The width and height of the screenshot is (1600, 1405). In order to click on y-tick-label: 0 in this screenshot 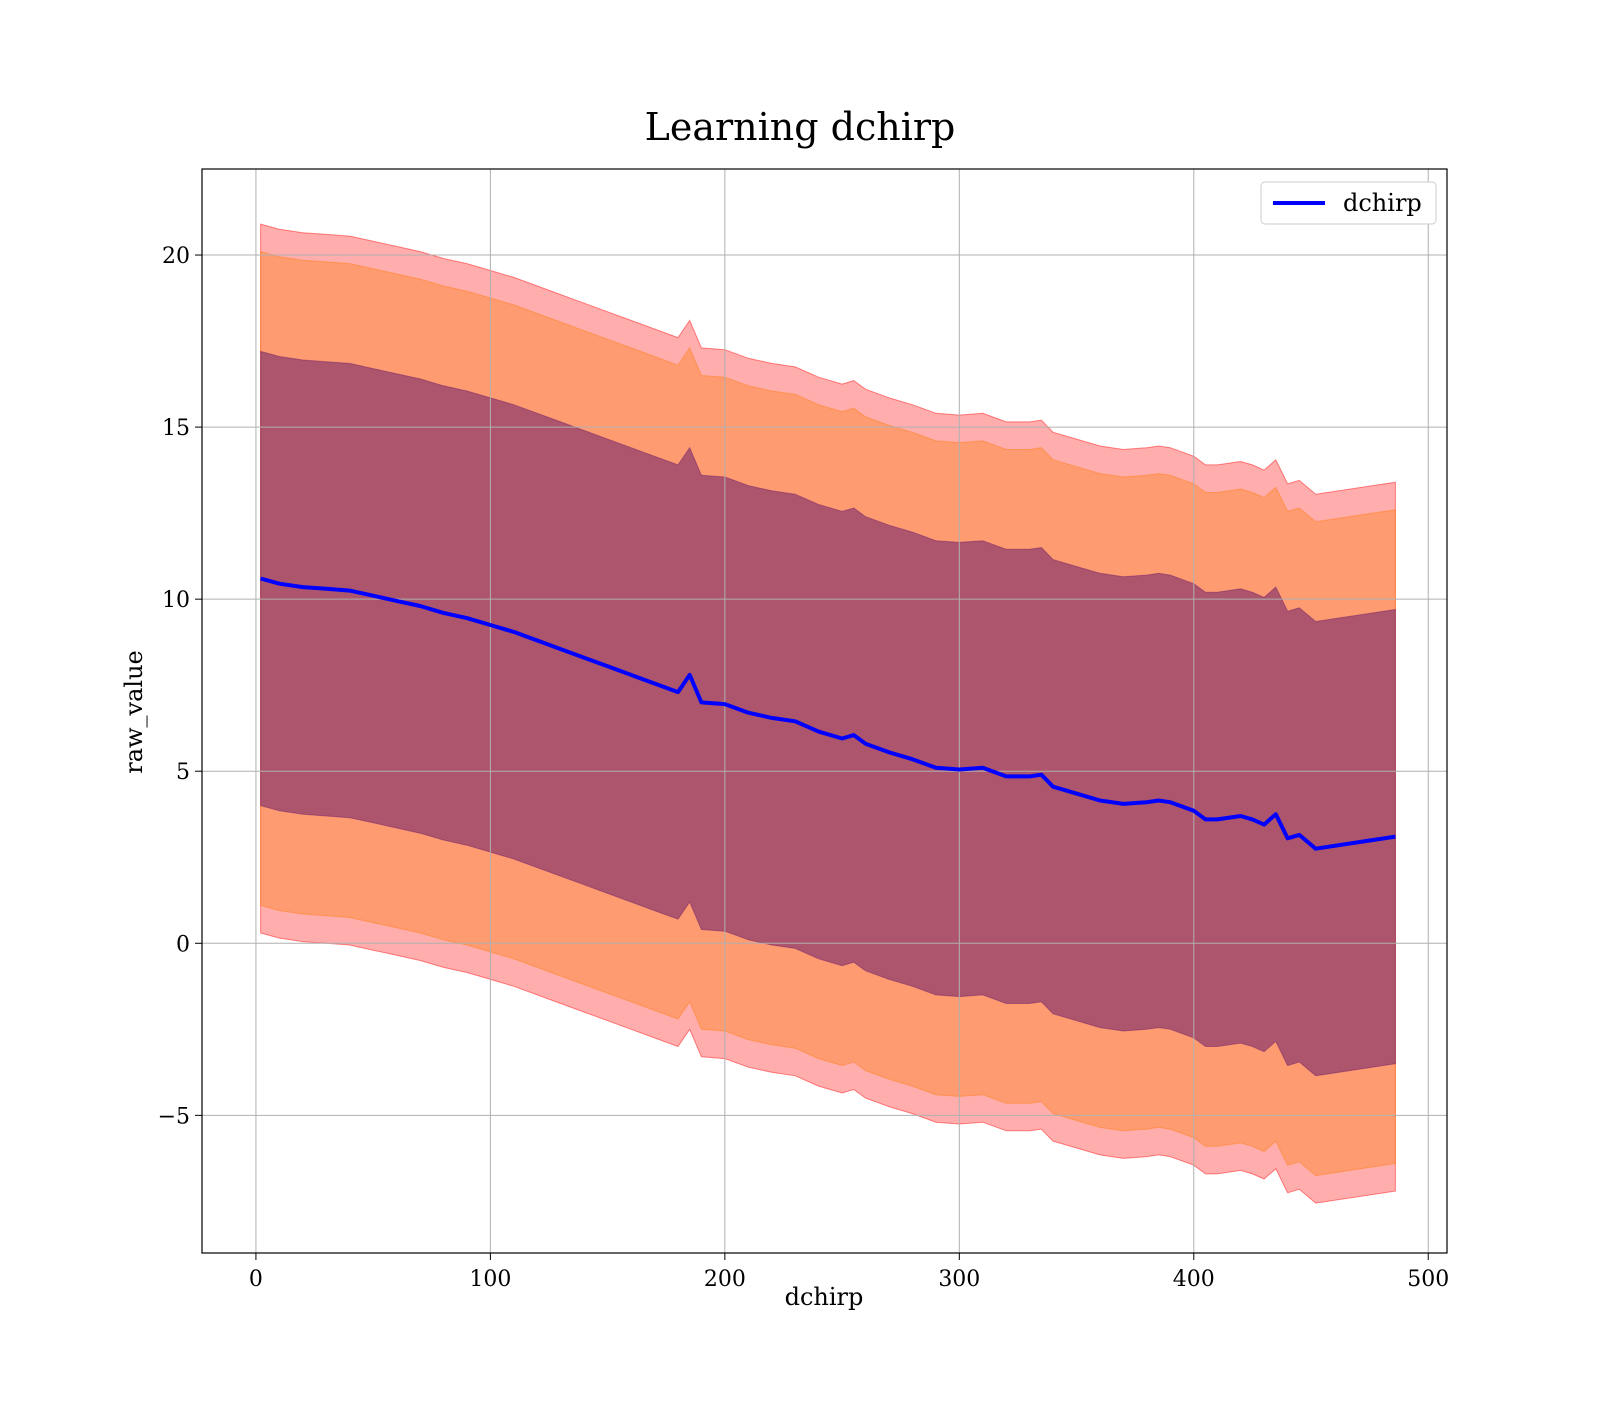, I will do `click(183, 944)`.